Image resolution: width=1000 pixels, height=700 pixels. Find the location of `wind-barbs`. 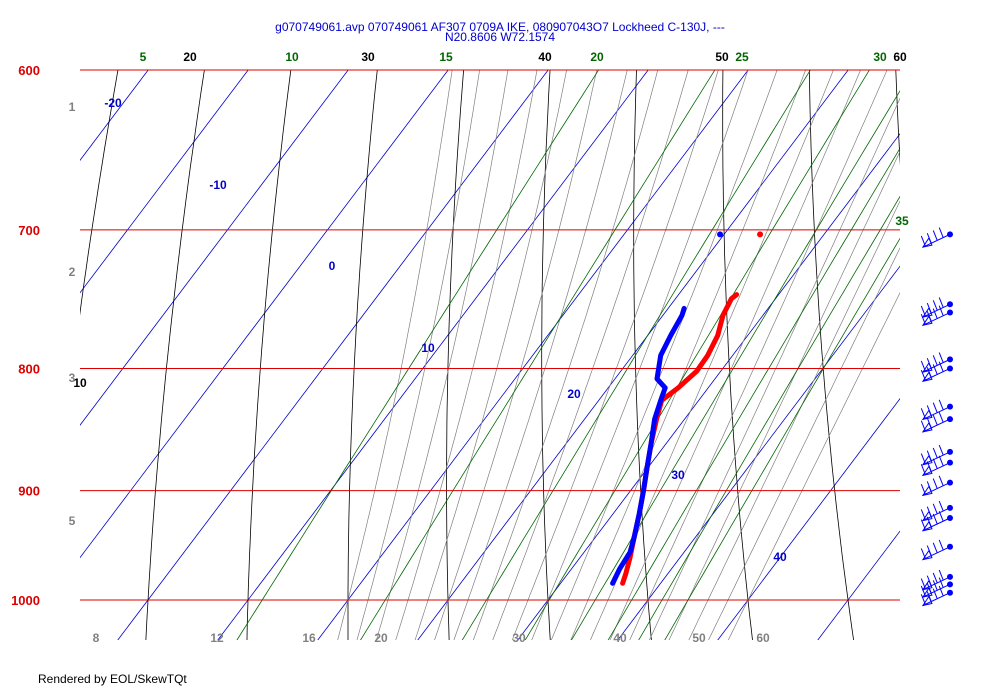

wind-barbs is located at coordinates (936, 417).